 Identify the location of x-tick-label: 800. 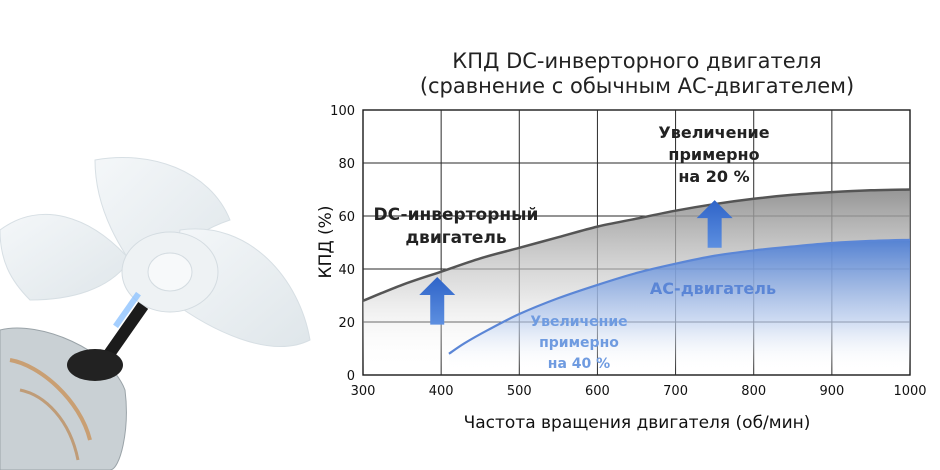
(753, 391).